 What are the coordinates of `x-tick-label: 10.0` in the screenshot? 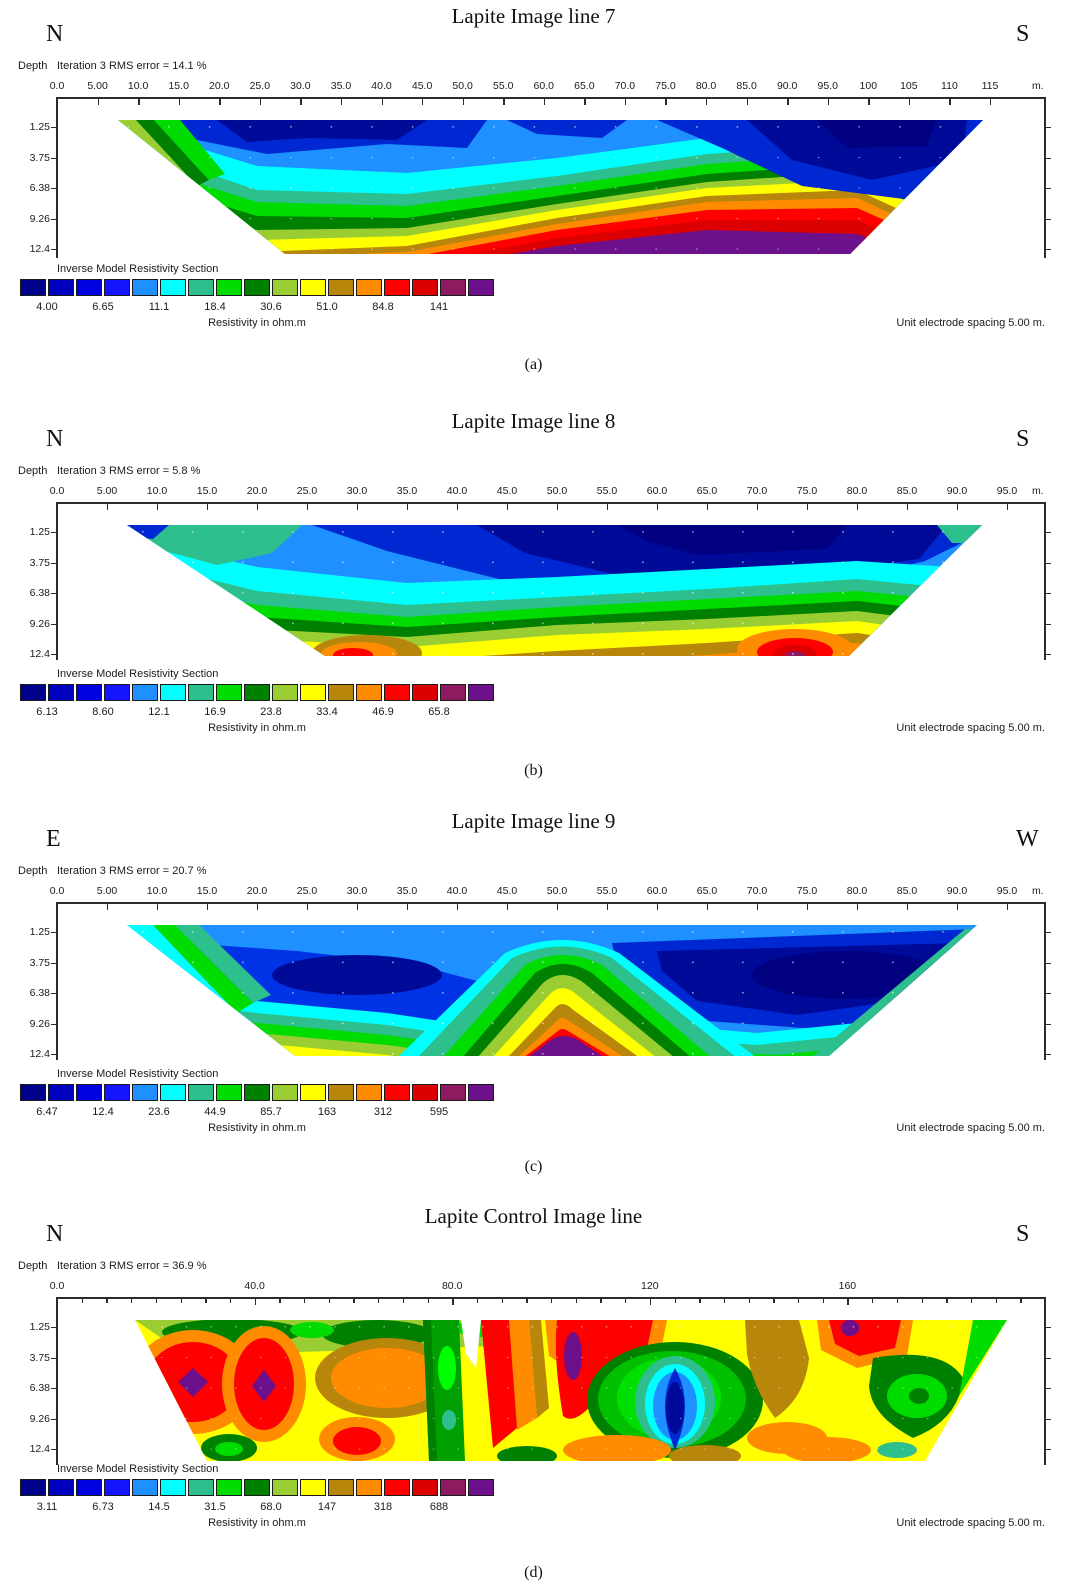 It's located at (138, 86).